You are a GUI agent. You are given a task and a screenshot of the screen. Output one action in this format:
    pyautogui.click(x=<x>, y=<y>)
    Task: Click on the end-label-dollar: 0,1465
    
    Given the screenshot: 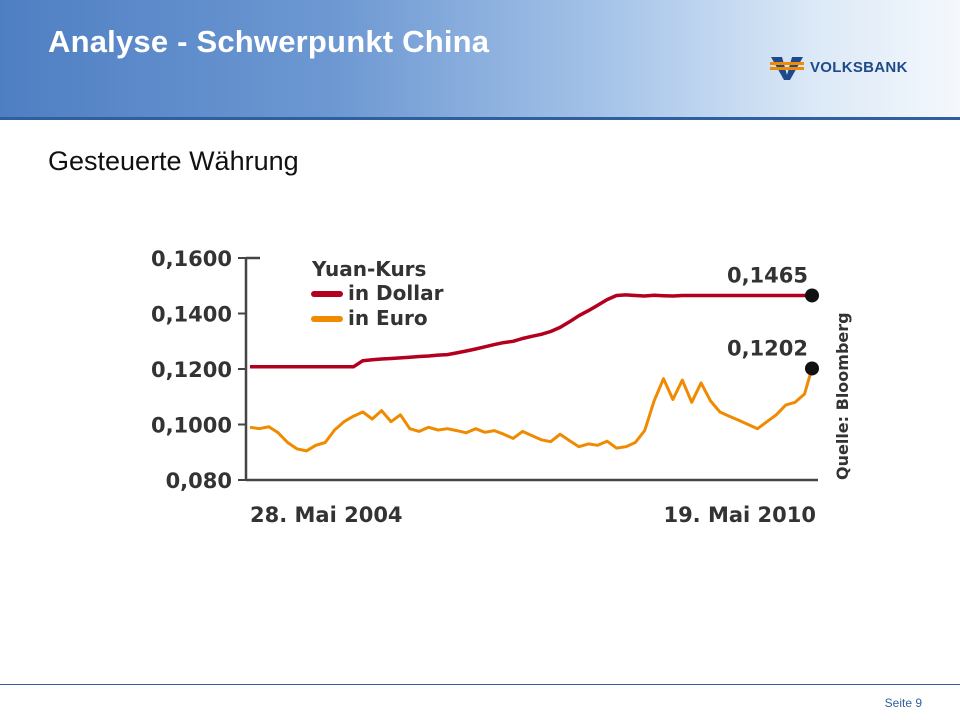 What is the action you would take?
    pyautogui.click(x=767, y=275)
    